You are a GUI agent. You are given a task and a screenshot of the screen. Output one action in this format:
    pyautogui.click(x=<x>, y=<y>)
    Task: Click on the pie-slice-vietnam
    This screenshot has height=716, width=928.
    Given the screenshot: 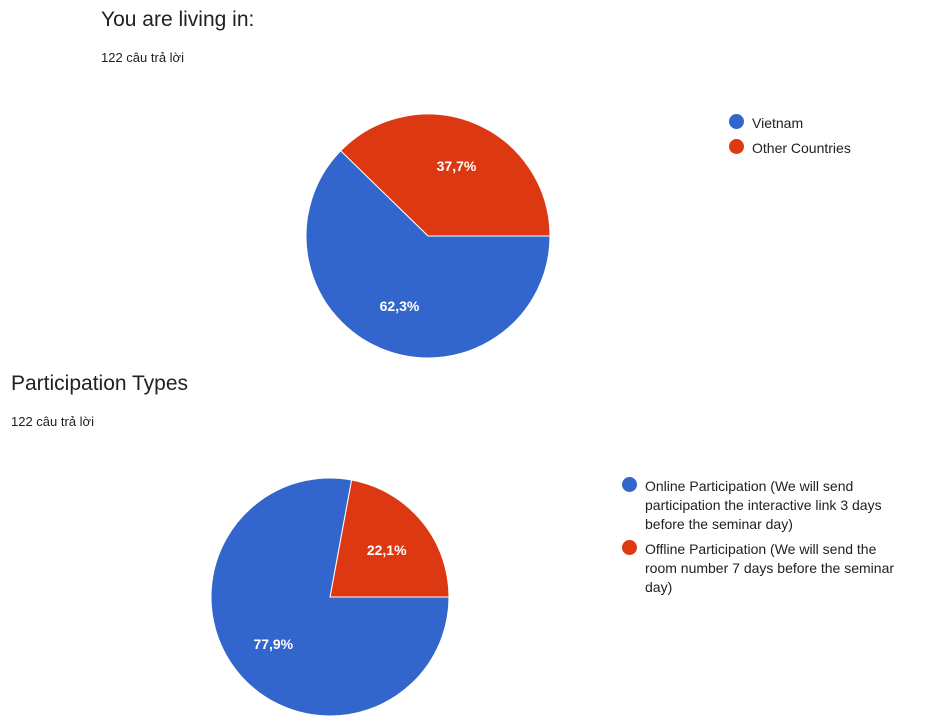 What is the action you would take?
    pyautogui.click(x=428, y=254)
    